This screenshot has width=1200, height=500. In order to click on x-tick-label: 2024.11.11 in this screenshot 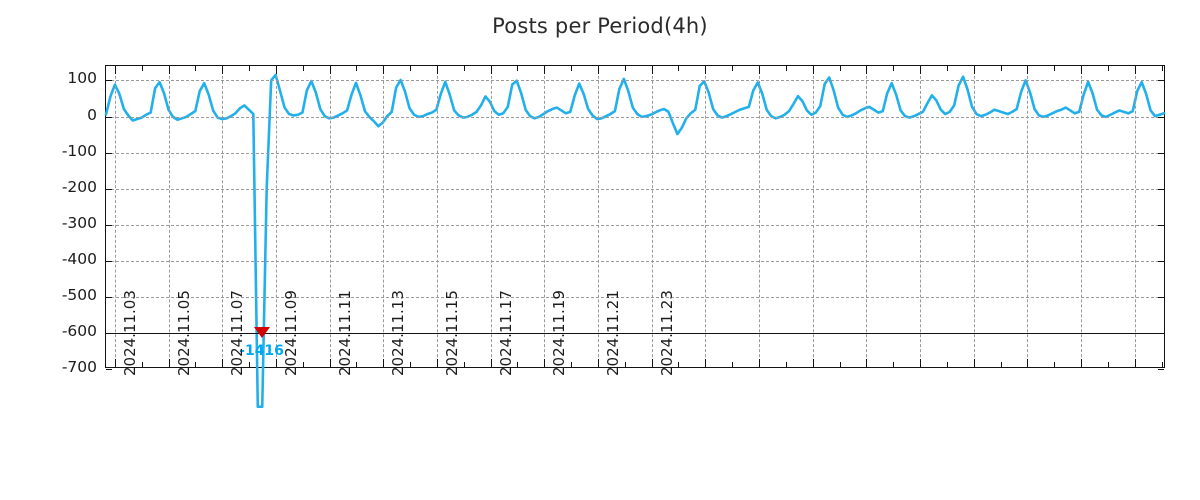, I will do `click(344, 333)`.